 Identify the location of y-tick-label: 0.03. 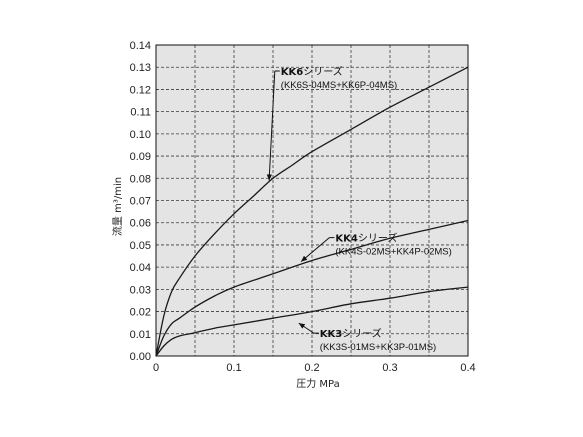
(140, 290).